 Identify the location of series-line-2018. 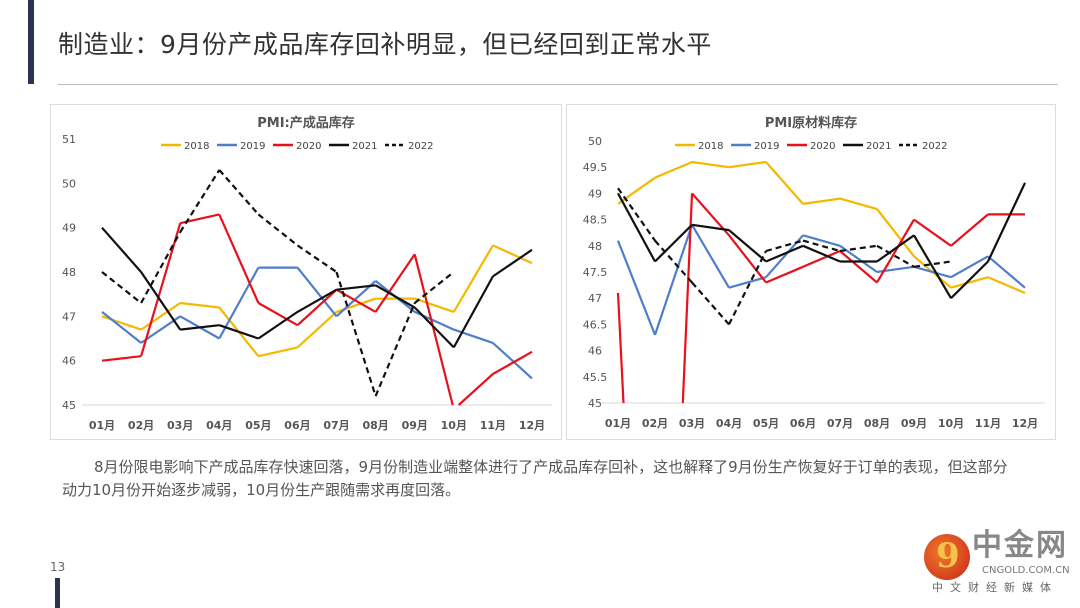
(821, 227).